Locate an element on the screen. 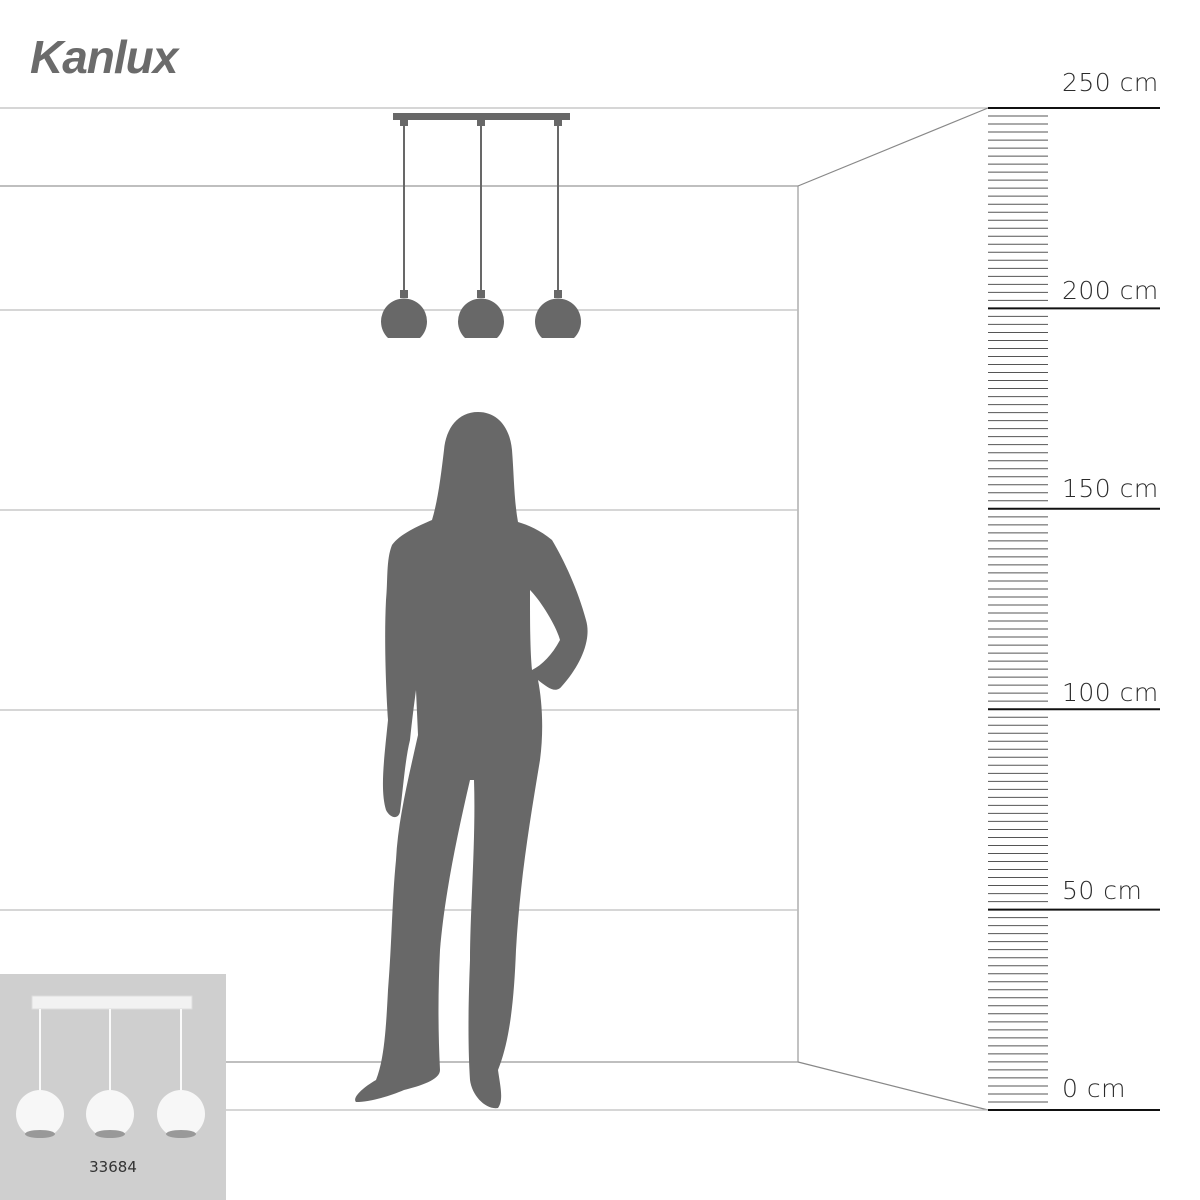 The image size is (1200, 1200). product-code: 33684 is located at coordinates (113, 1167).